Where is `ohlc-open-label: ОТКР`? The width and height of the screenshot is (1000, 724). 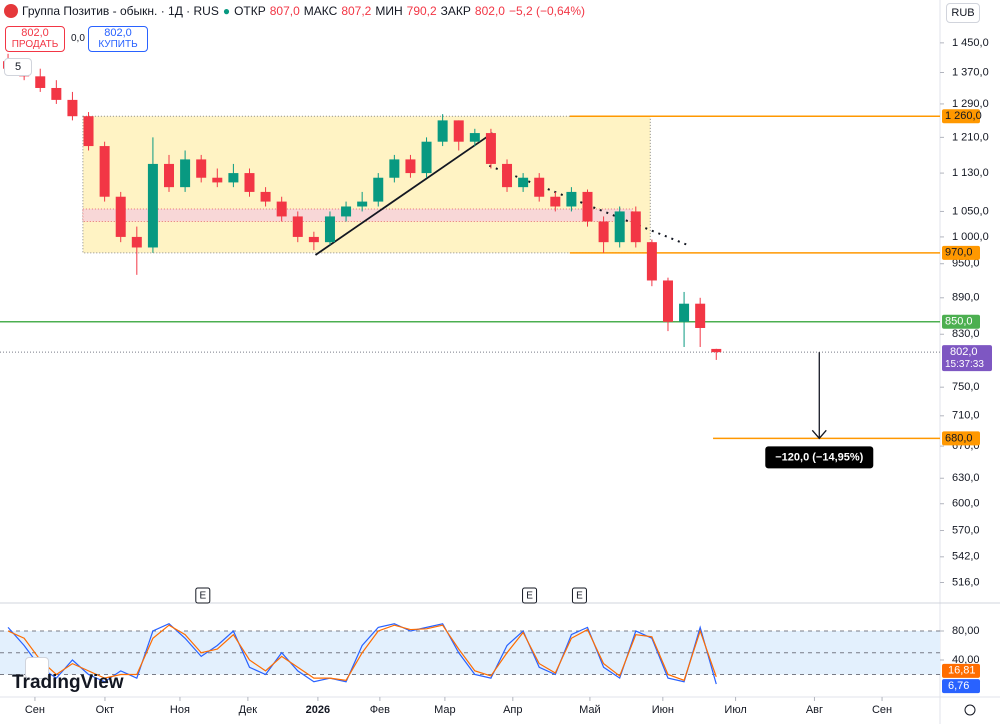 ohlc-open-label: ОТКР is located at coordinates (250, 11).